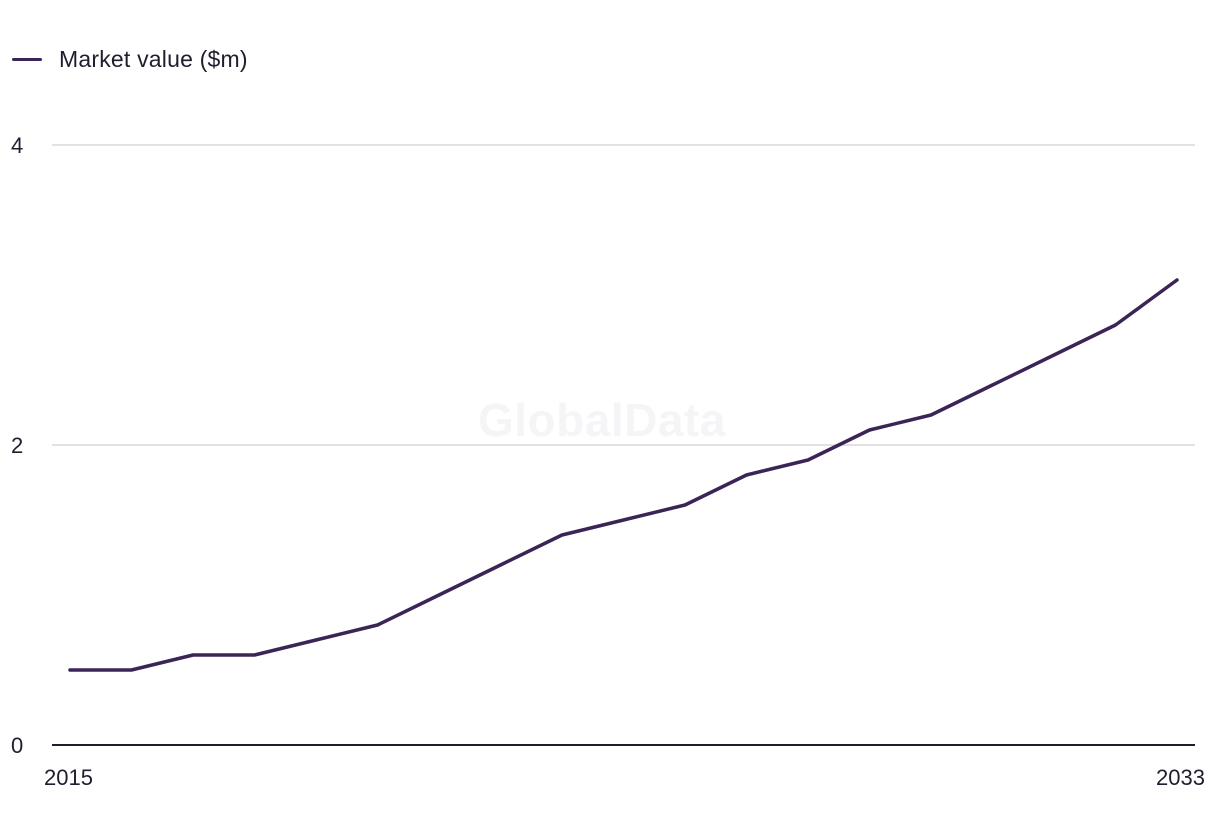 The height and width of the screenshot is (836, 1220). Describe the element at coordinates (70, 670) in the screenshot. I see `data-point-2015` at that location.